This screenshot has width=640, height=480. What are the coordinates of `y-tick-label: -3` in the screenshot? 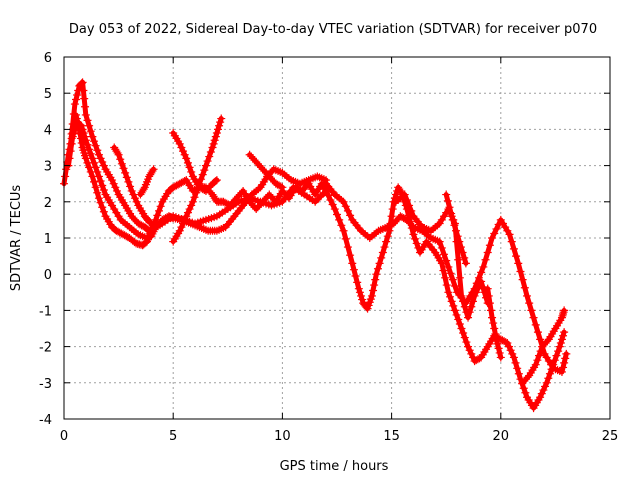 It's located at (45, 384).